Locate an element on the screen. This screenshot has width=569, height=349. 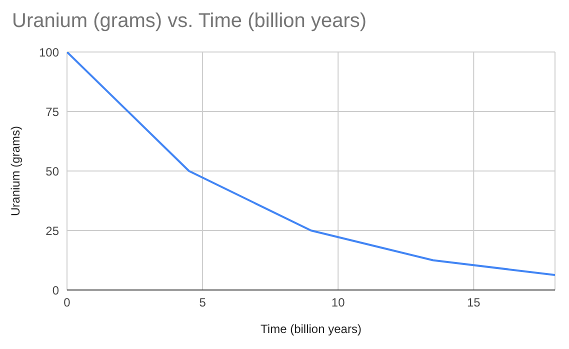
y-axis-title: Uranium (grams) is located at coordinates (15, 171).